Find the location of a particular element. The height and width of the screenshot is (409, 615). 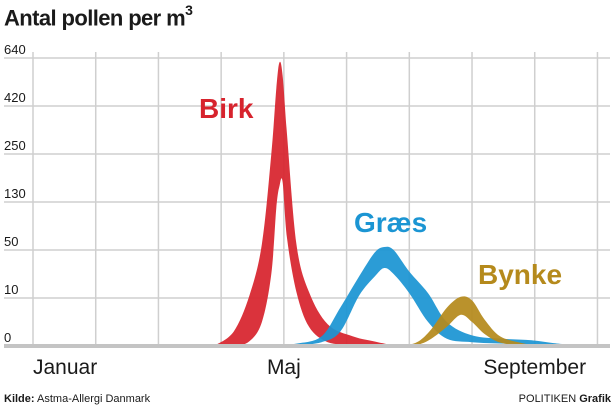

chart-title: Antal pollen per m3 is located at coordinates (98, 15).